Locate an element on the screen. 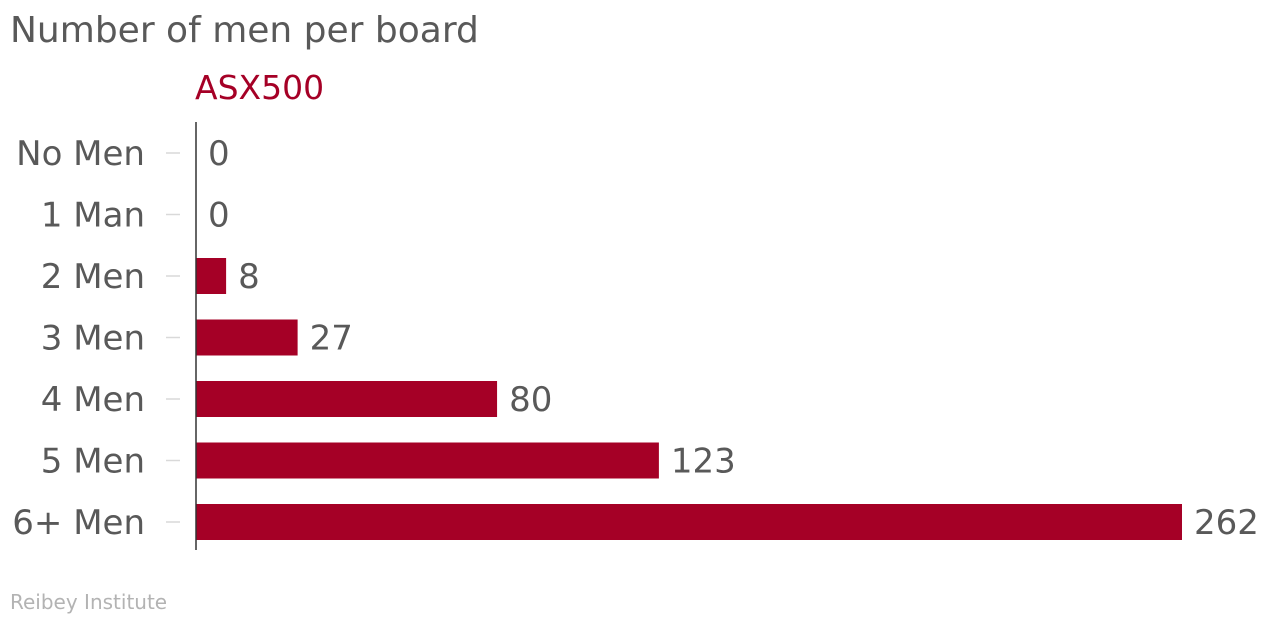 Image resolution: width=1280 pixels, height=618 pixels. category-label: 3 Men is located at coordinates (93, 339).